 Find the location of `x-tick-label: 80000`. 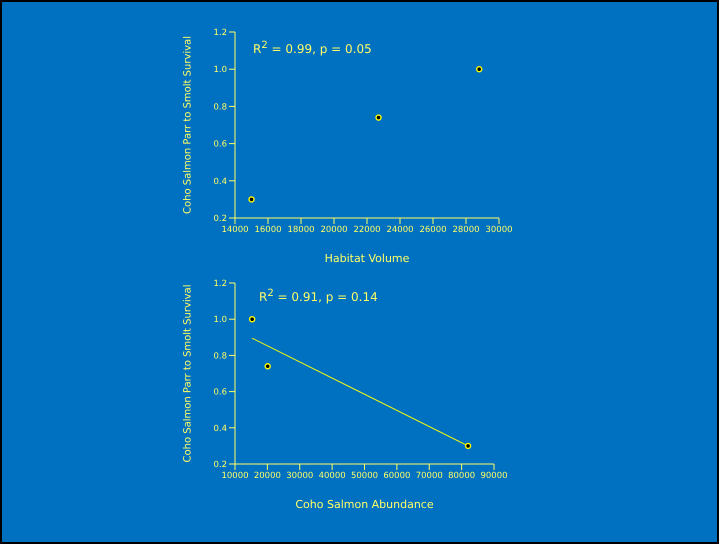

x-tick-label: 80000 is located at coordinates (462, 476).